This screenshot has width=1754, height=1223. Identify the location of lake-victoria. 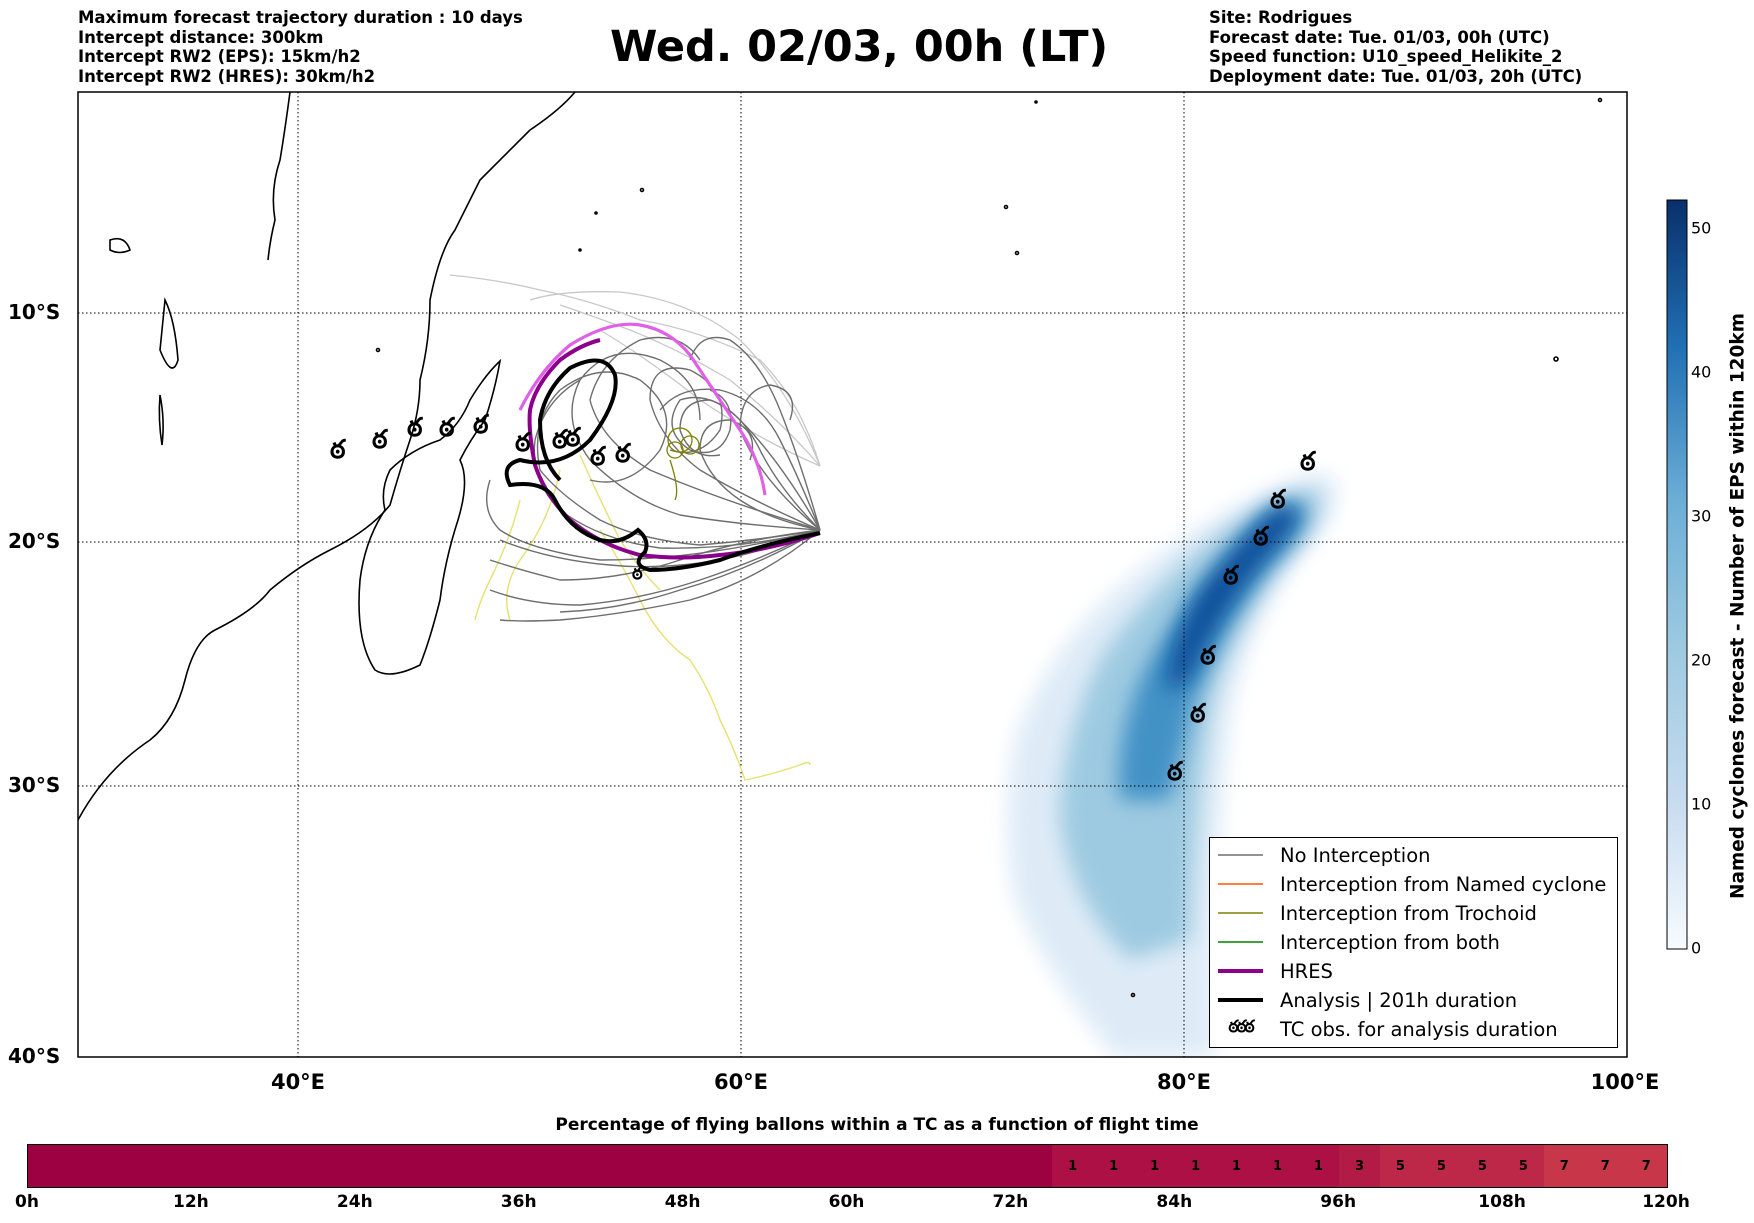
(120, 245).